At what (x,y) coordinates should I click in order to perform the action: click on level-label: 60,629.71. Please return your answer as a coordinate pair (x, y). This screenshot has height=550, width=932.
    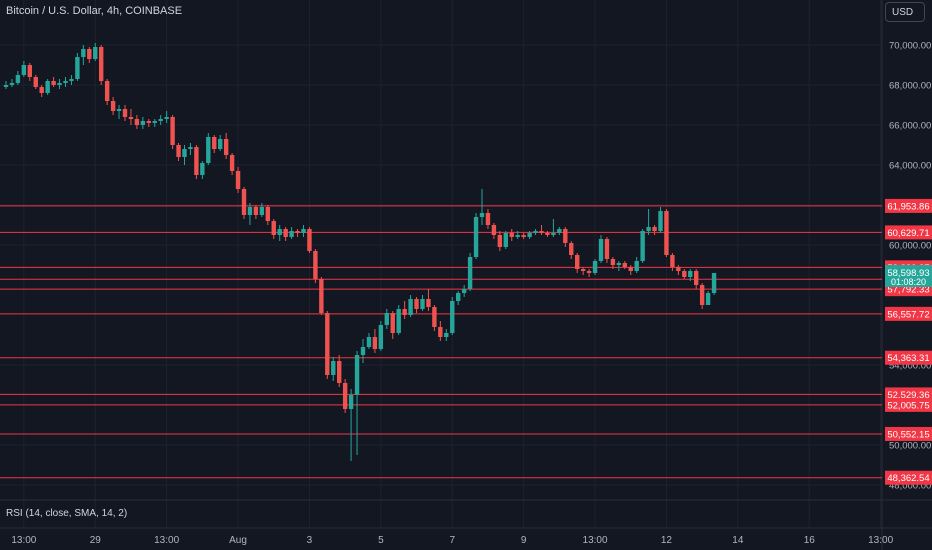
    Looking at the image, I should click on (908, 233).